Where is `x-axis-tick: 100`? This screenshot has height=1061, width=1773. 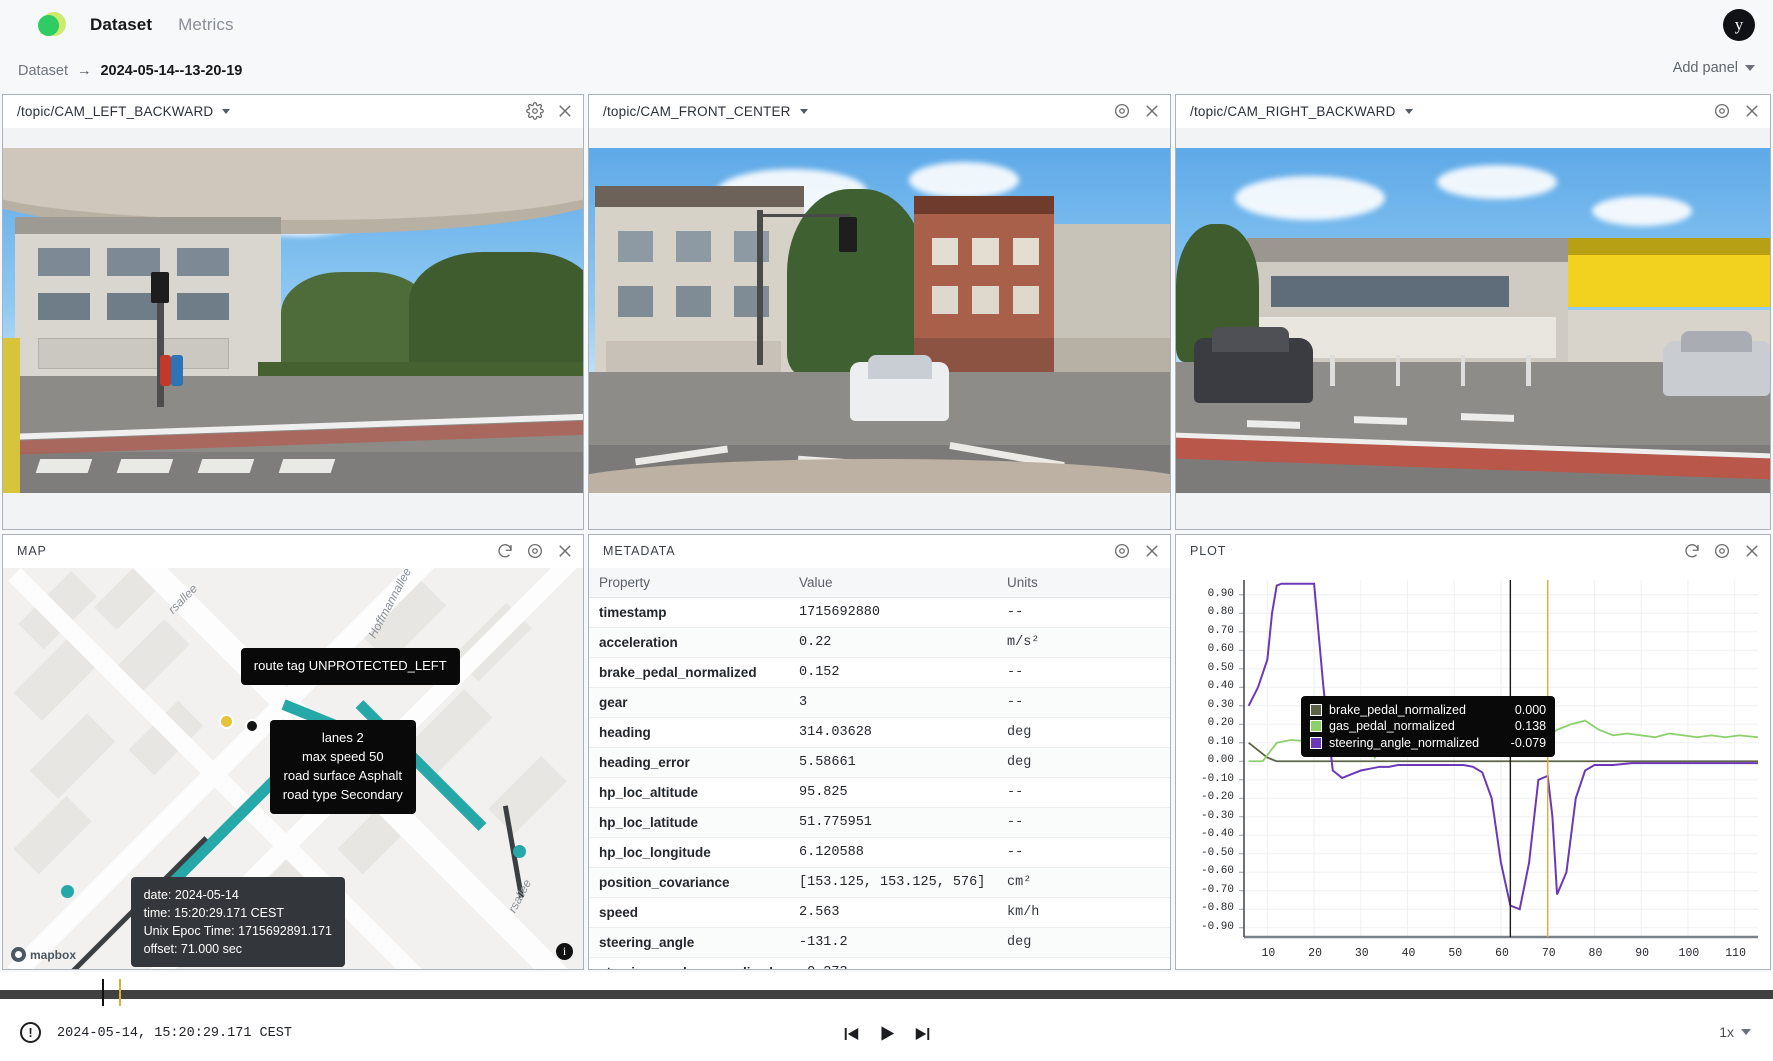 x-axis-tick: 100 is located at coordinates (1689, 953).